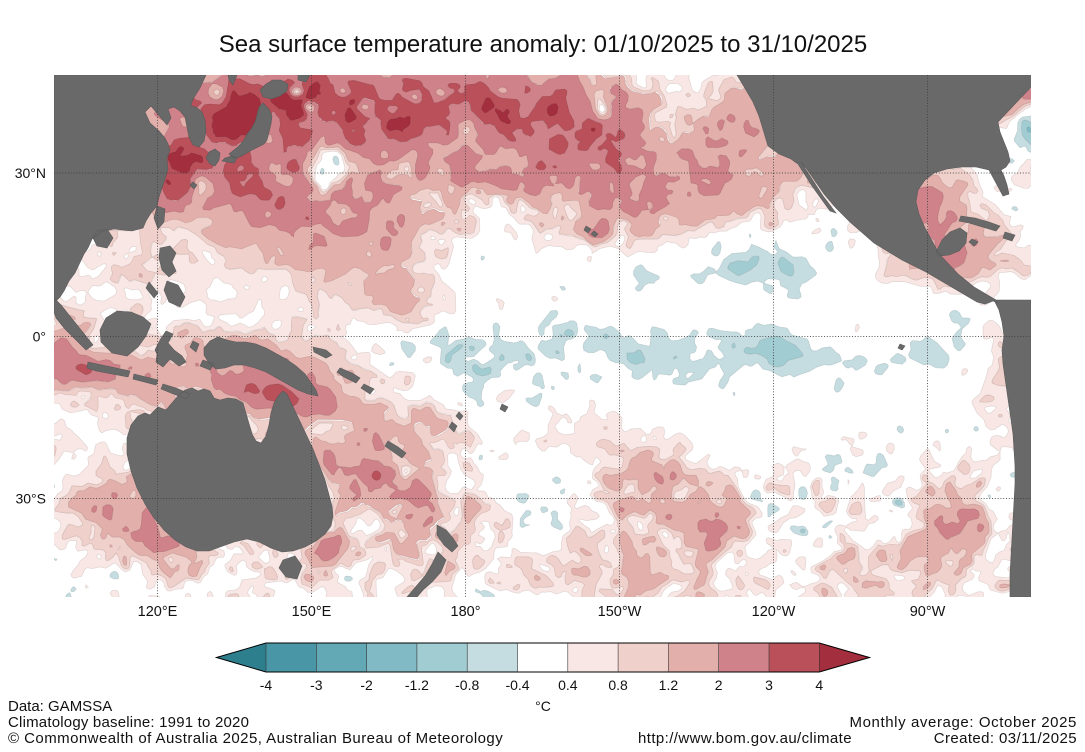 This screenshot has height=752, width=1085. I want to click on svg-text: -2, so click(366, 685).